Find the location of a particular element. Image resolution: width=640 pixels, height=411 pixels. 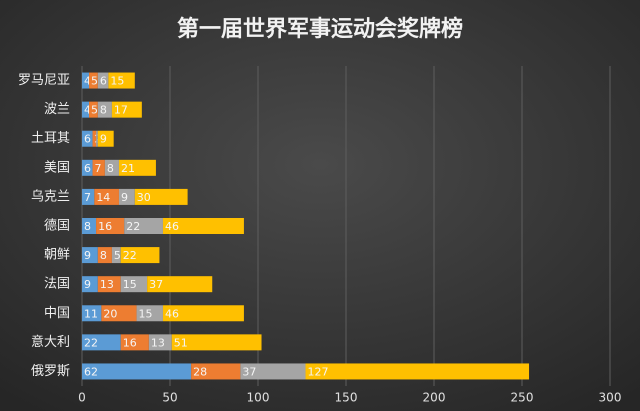

data-label: 14 is located at coordinates (103, 197).